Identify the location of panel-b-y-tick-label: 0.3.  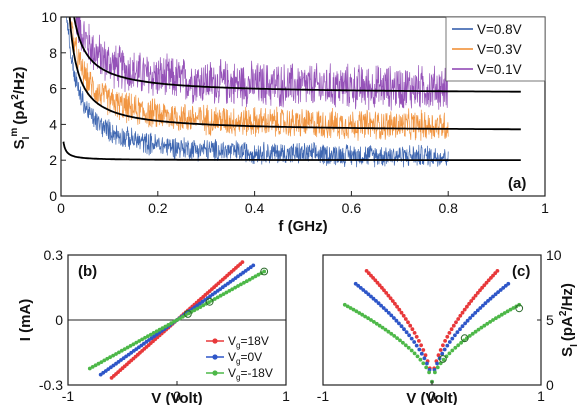
(54, 255).